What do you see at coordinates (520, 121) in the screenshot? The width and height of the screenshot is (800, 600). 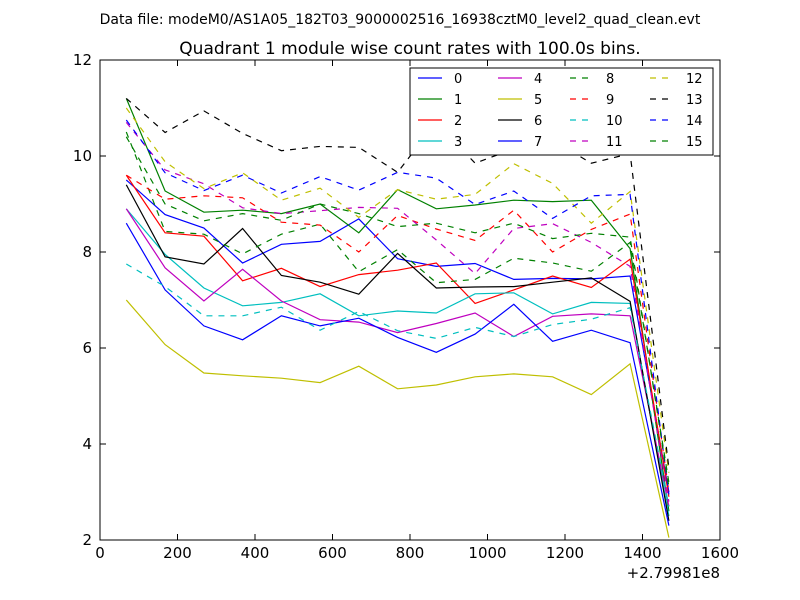 I see `legend-entry-6: 6` at bounding box center [520, 121].